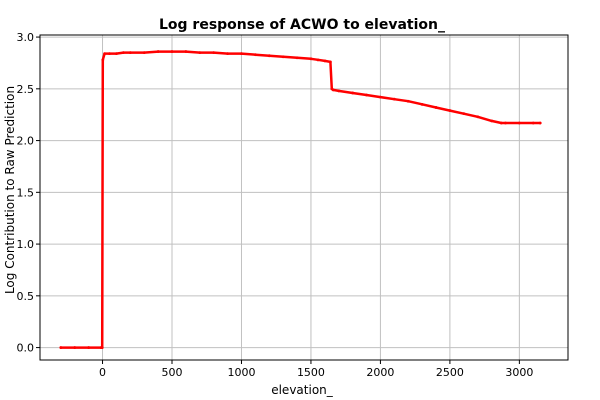  Describe the element at coordinates (380, 372) in the screenshot. I see `x-tick-label: 2000` at that location.